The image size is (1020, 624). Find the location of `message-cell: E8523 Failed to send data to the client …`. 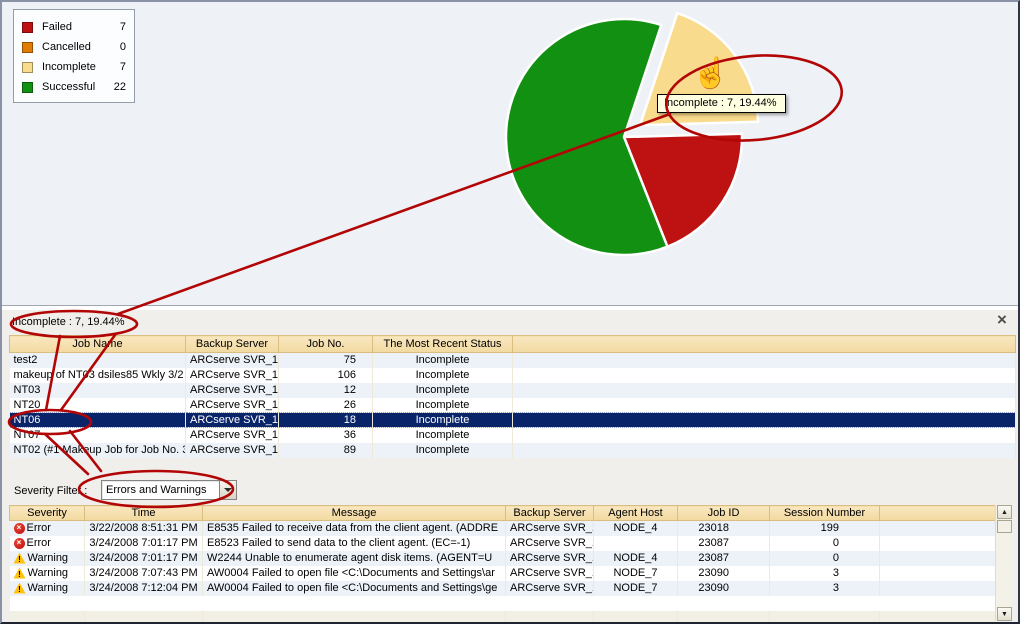

message-cell: E8523 Failed to send data to the client … is located at coordinates (354, 543).